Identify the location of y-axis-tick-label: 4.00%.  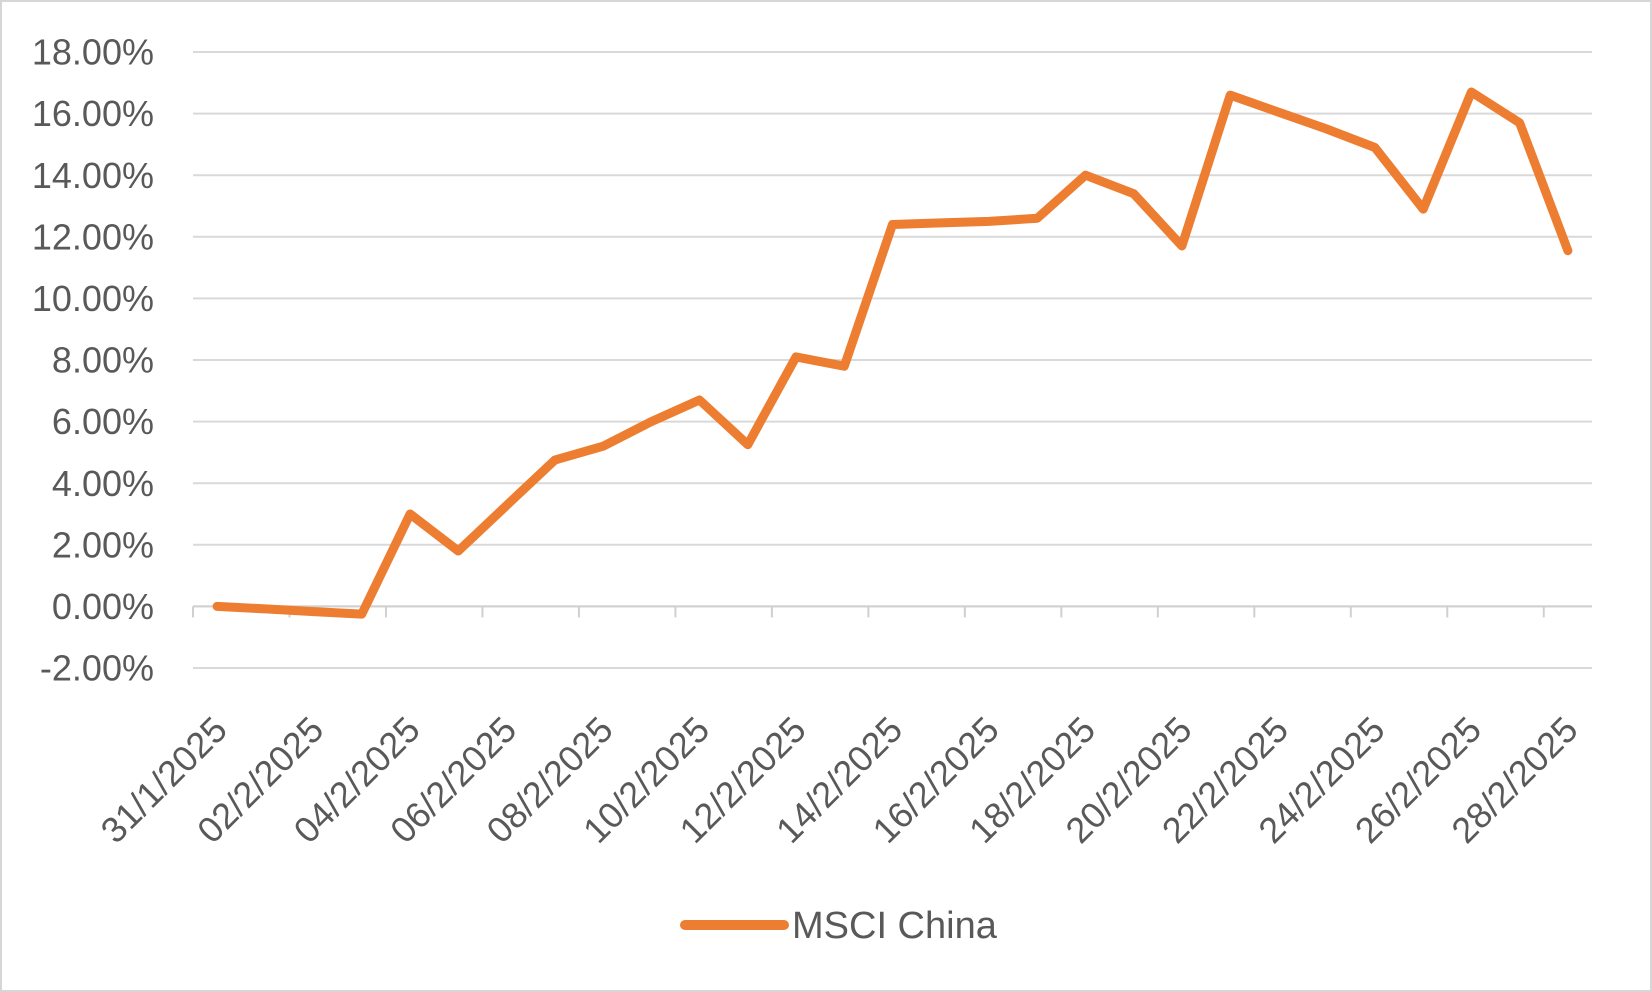
(103, 483).